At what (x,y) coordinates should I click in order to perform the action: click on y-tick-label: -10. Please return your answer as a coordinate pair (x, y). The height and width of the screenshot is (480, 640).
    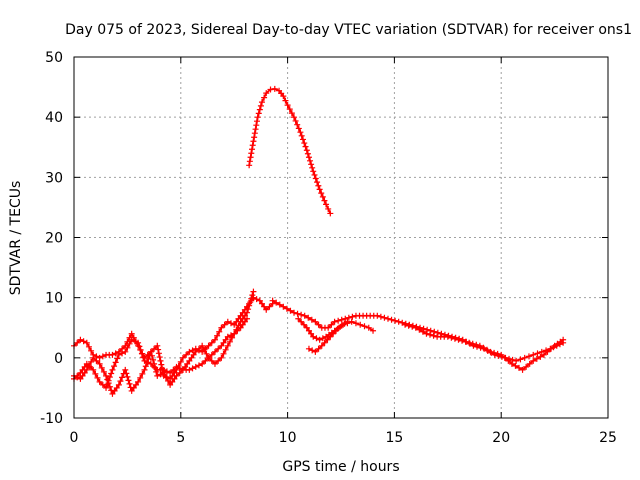
    Looking at the image, I should click on (51, 419).